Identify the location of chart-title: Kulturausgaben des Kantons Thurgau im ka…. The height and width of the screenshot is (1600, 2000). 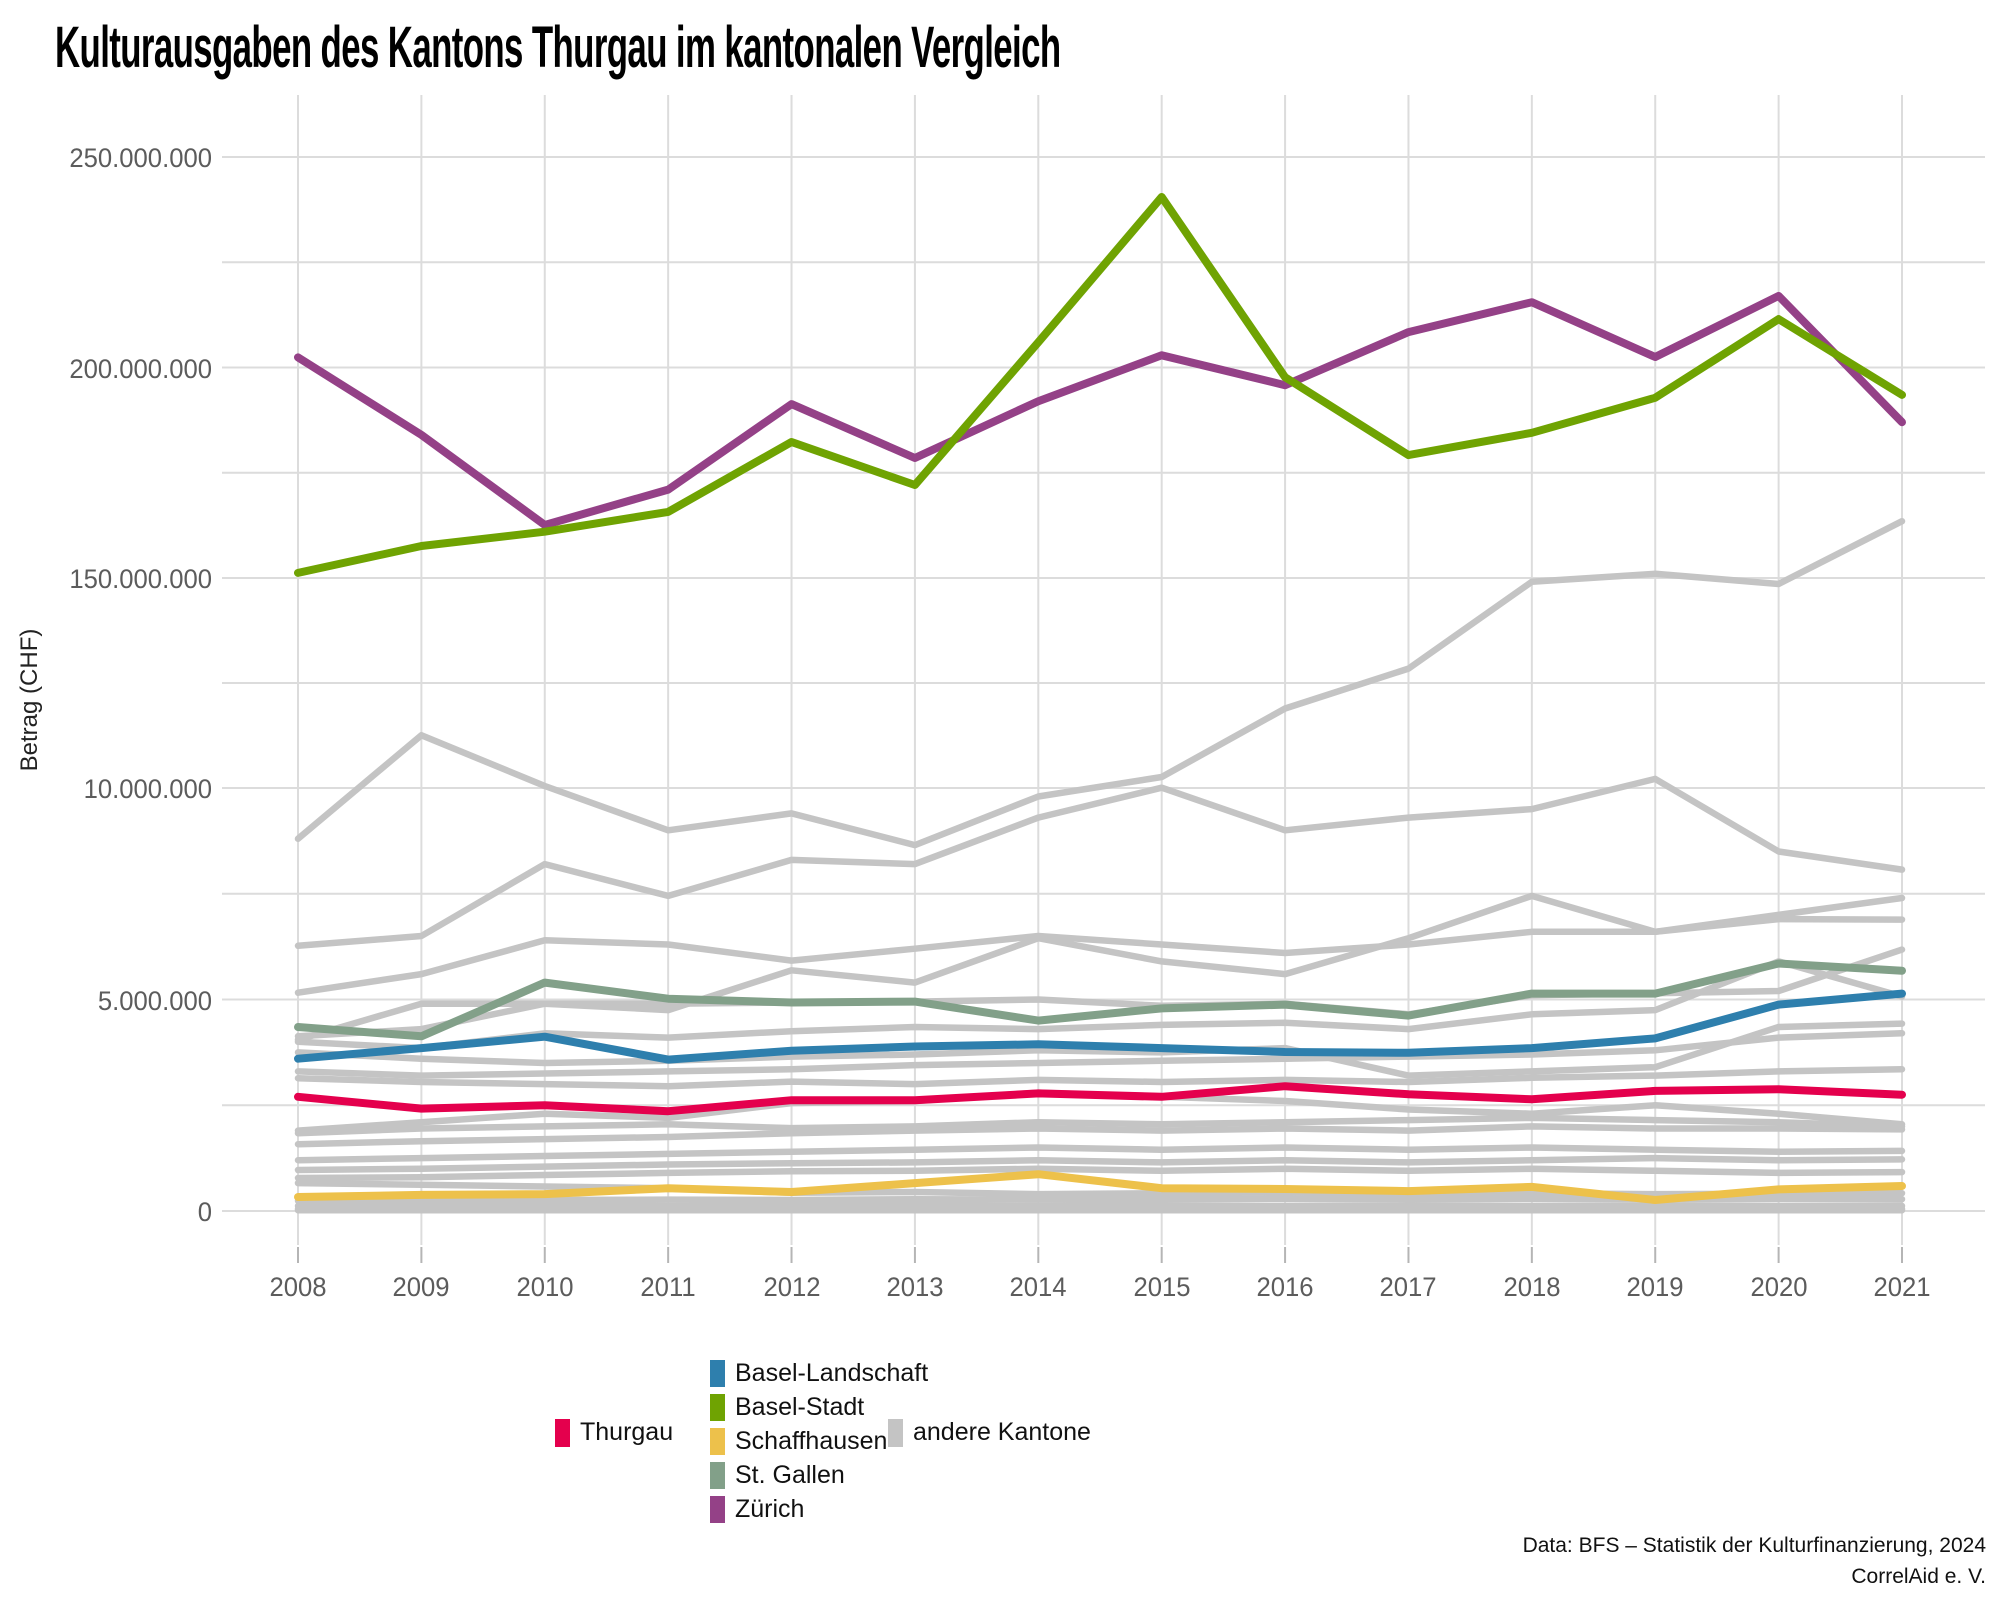
(558, 47).